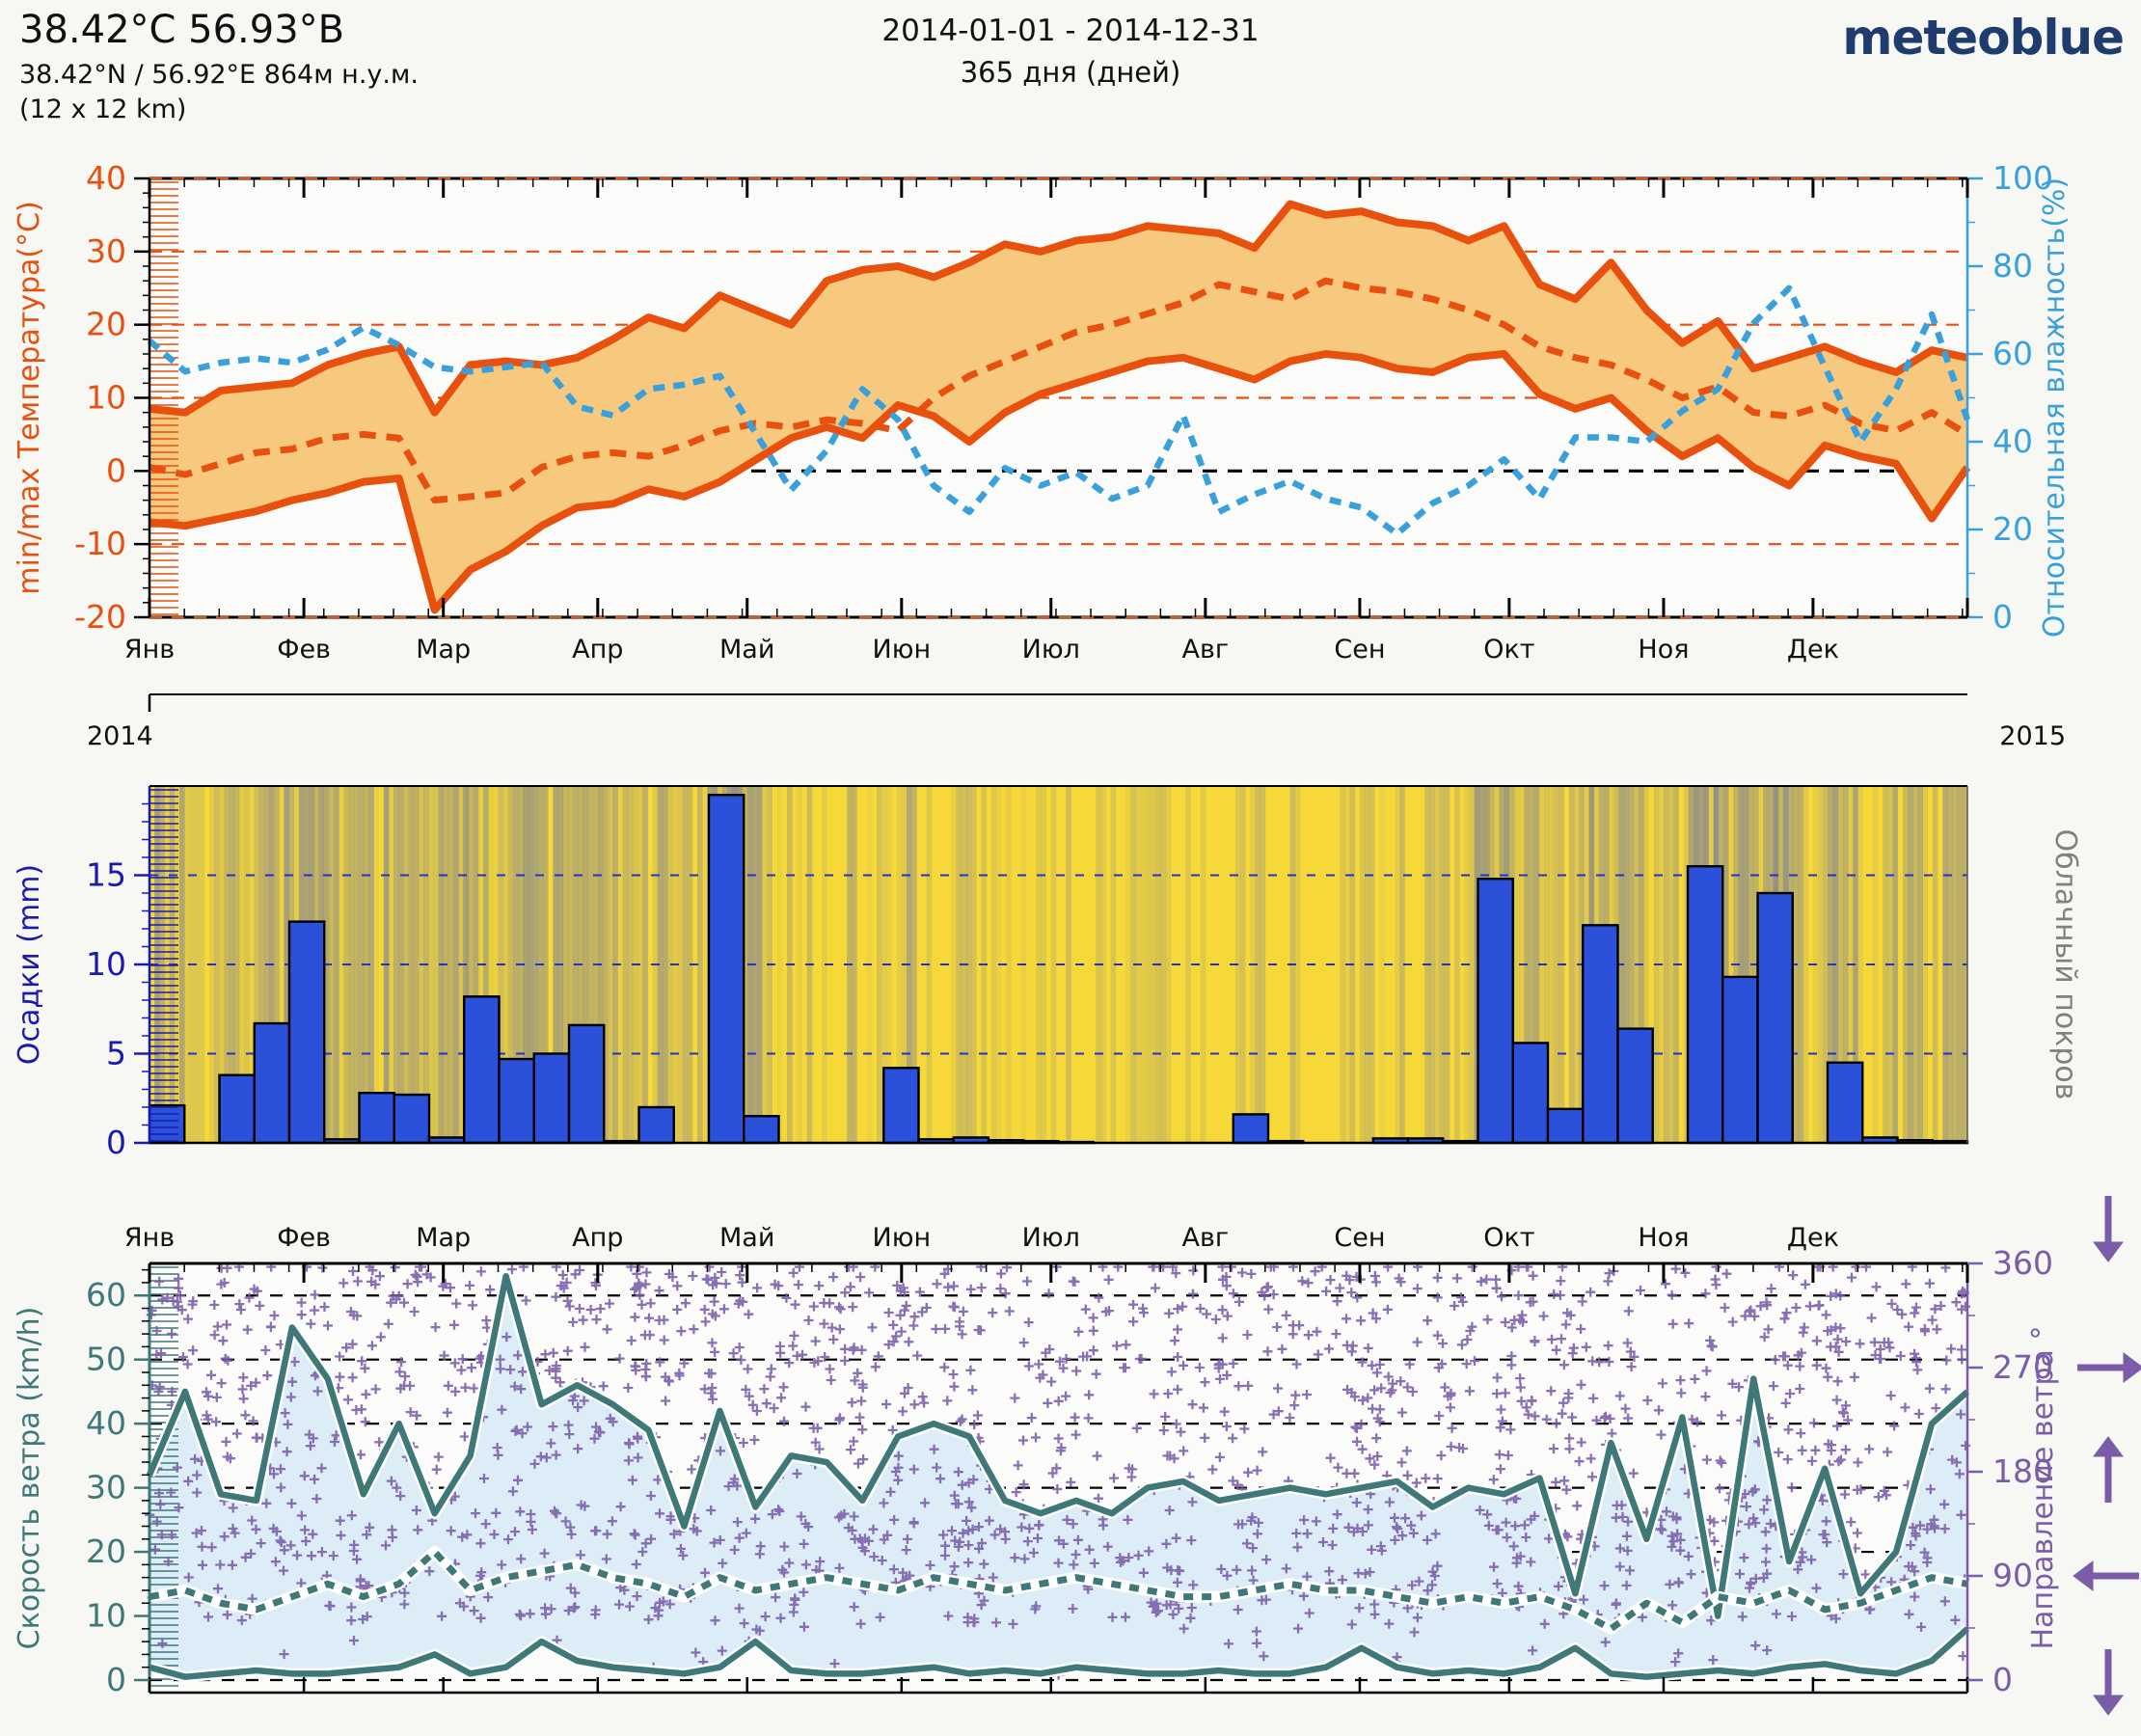 Image resolution: width=2141 pixels, height=1736 pixels. I want to click on wind-direction-arrow-left, so click(2106, 1575).